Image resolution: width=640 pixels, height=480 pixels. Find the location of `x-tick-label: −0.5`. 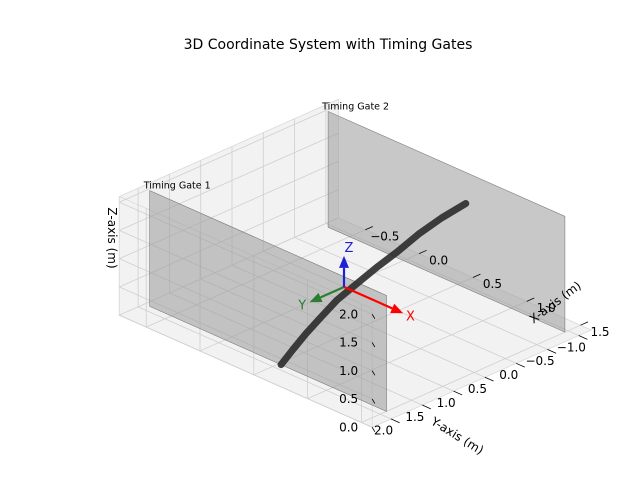

x-tick-label: −0.5 is located at coordinates (384, 236).